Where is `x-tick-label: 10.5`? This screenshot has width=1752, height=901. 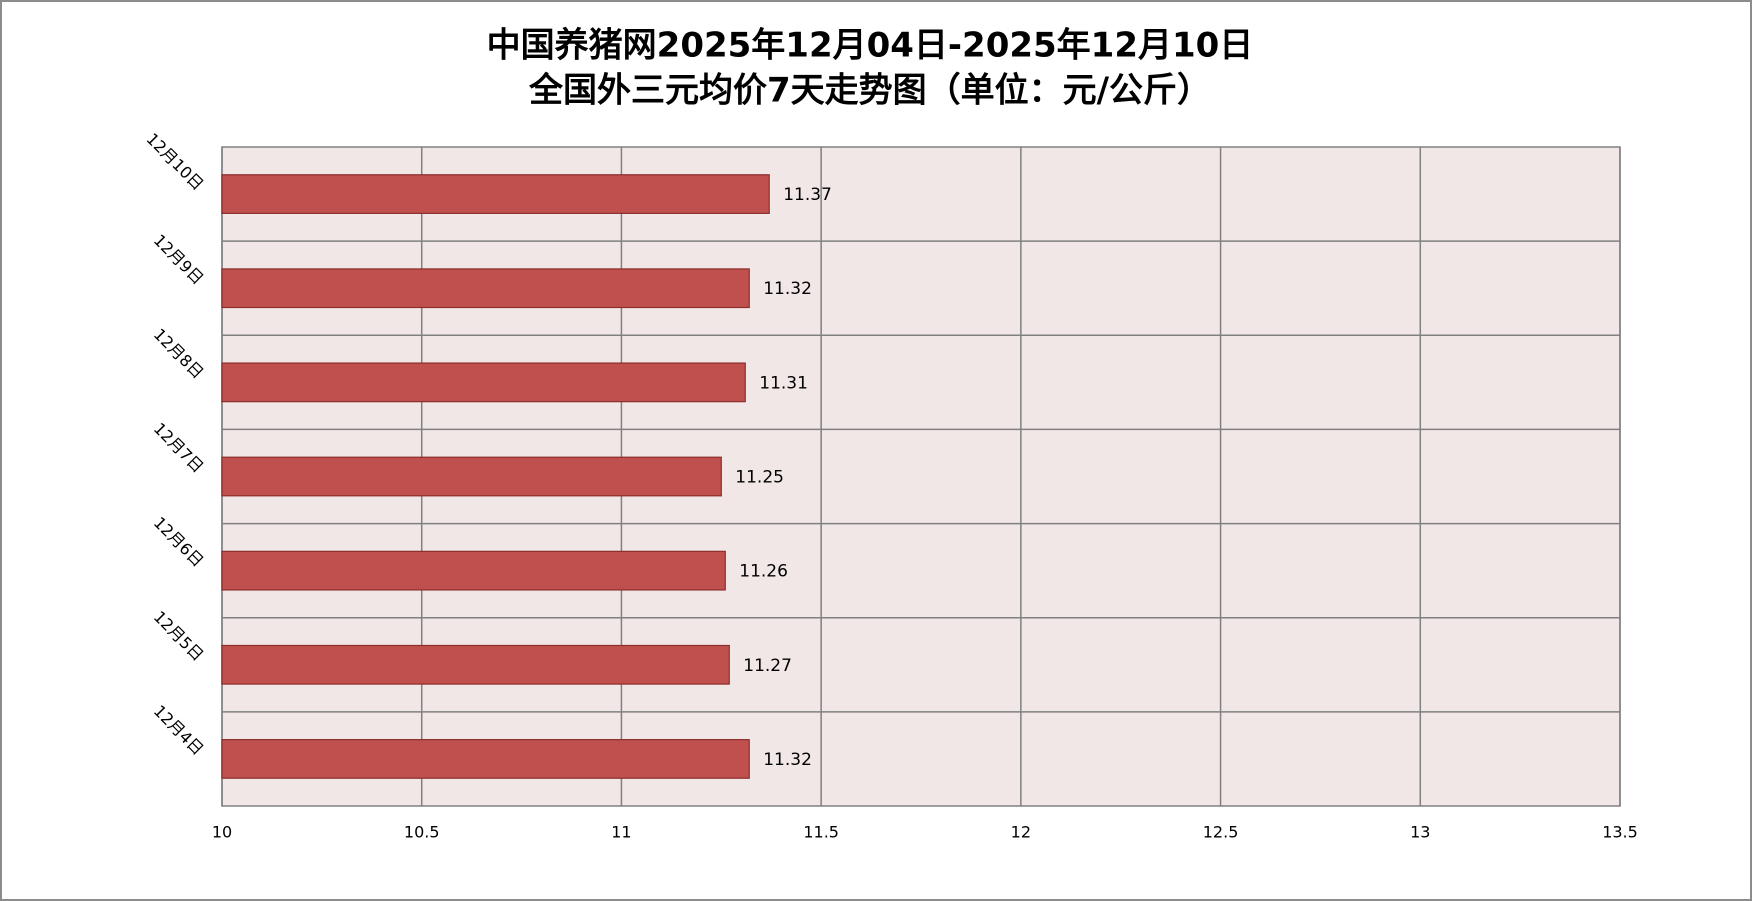
x-tick-label: 10.5 is located at coordinates (422, 832).